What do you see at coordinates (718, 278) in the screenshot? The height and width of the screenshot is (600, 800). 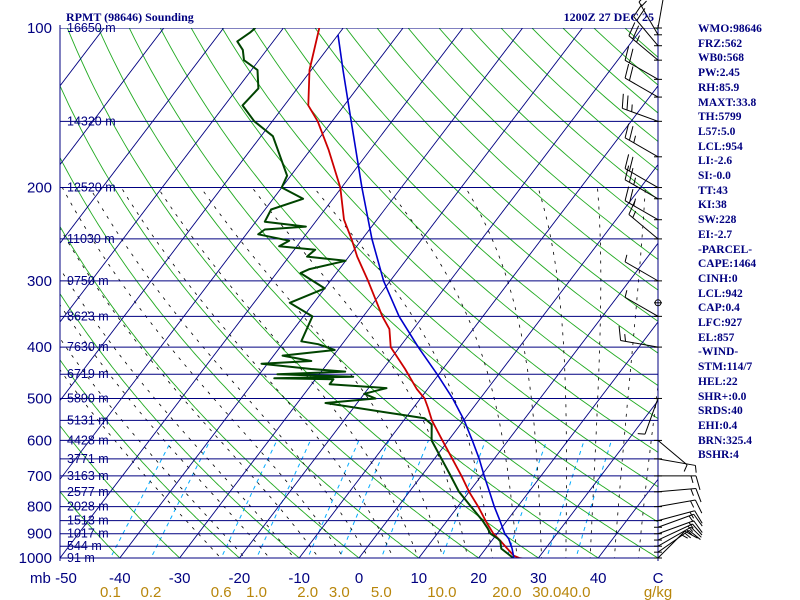 I see `index-item: CINH:0` at bounding box center [718, 278].